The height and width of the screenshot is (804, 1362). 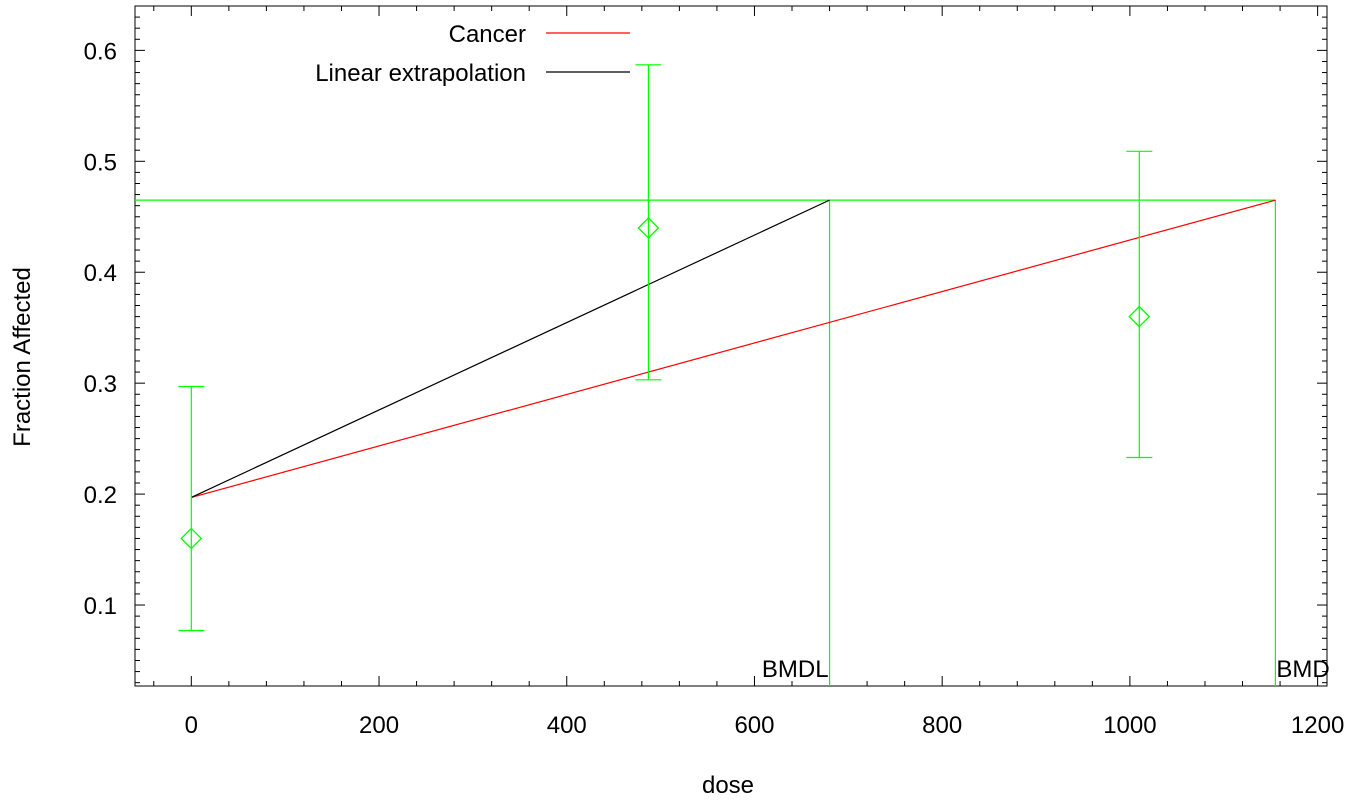 I want to click on x-tick-label: 0, so click(x=191, y=725).